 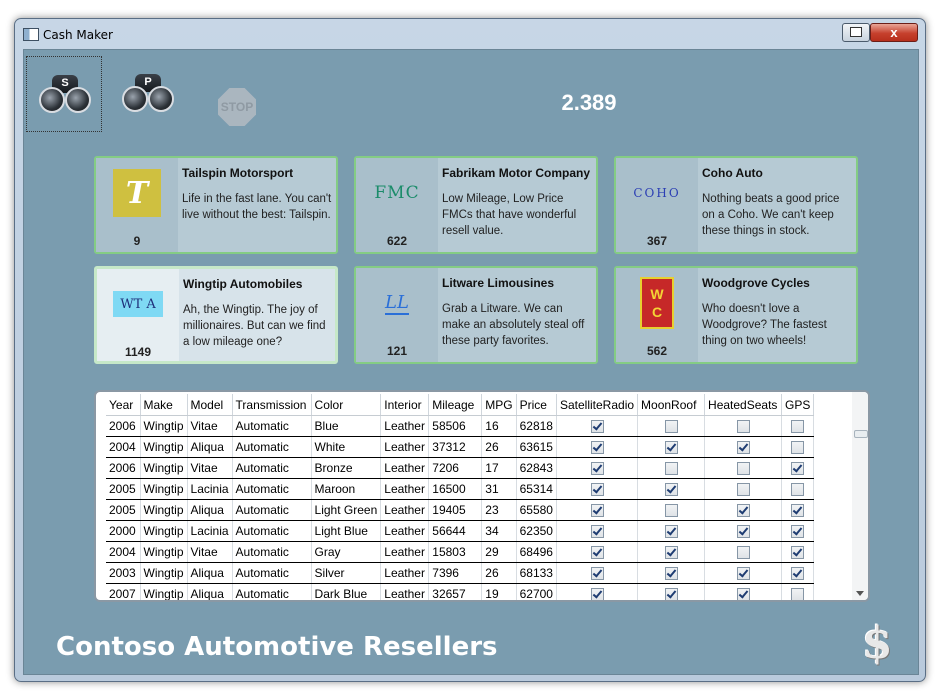 I want to click on cell-mileage: 16500, so click(x=455, y=489).